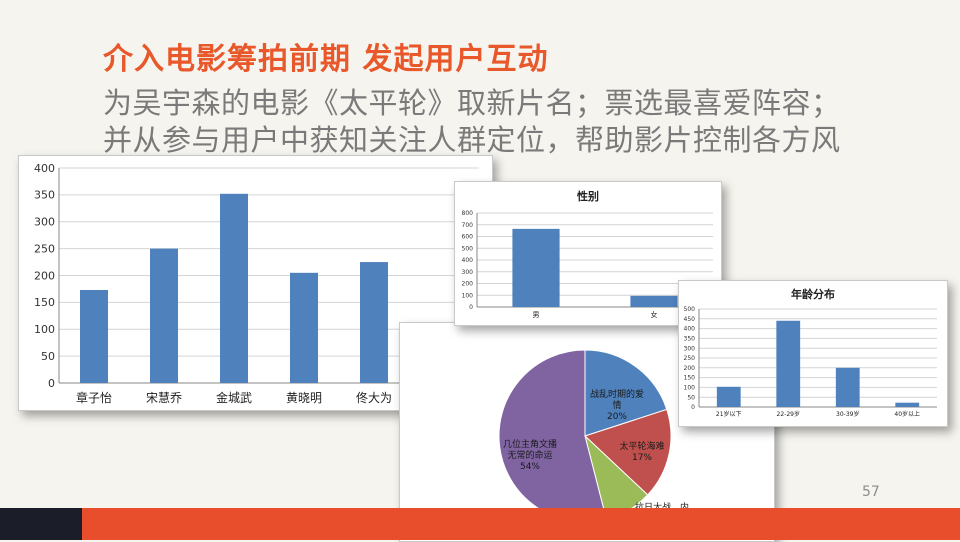 The height and width of the screenshot is (542, 960). Describe the element at coordinates (813, 294) in the screenshot. I see `age-chart-title: 年龄分布` at that location.